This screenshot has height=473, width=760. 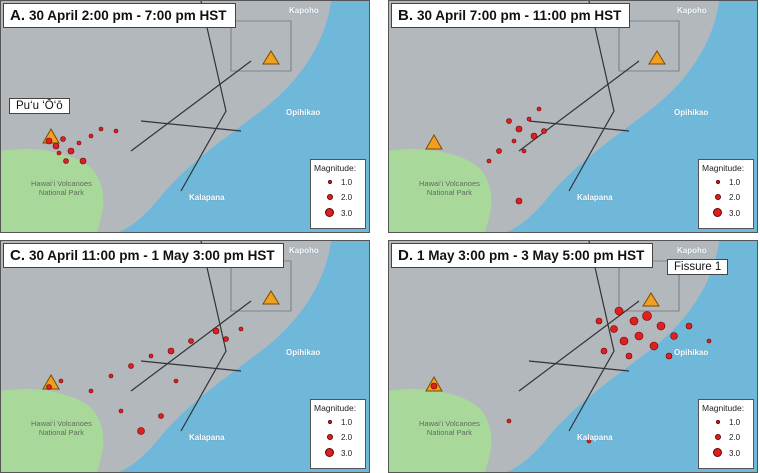 What do you see at coordinates (434, 141) in the screenshot?
I see `vent-puu-oo-icon` at bounding box center [434, 141].